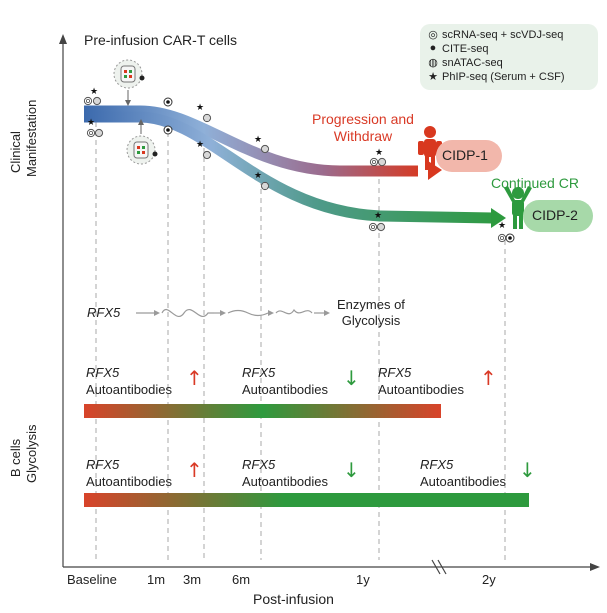 This screenshot has height=613, width=607. What do you see at coordinates (595, 567) in the screenshot?
I see `x-axis-arrowhead` at bounding box center [595, 567].